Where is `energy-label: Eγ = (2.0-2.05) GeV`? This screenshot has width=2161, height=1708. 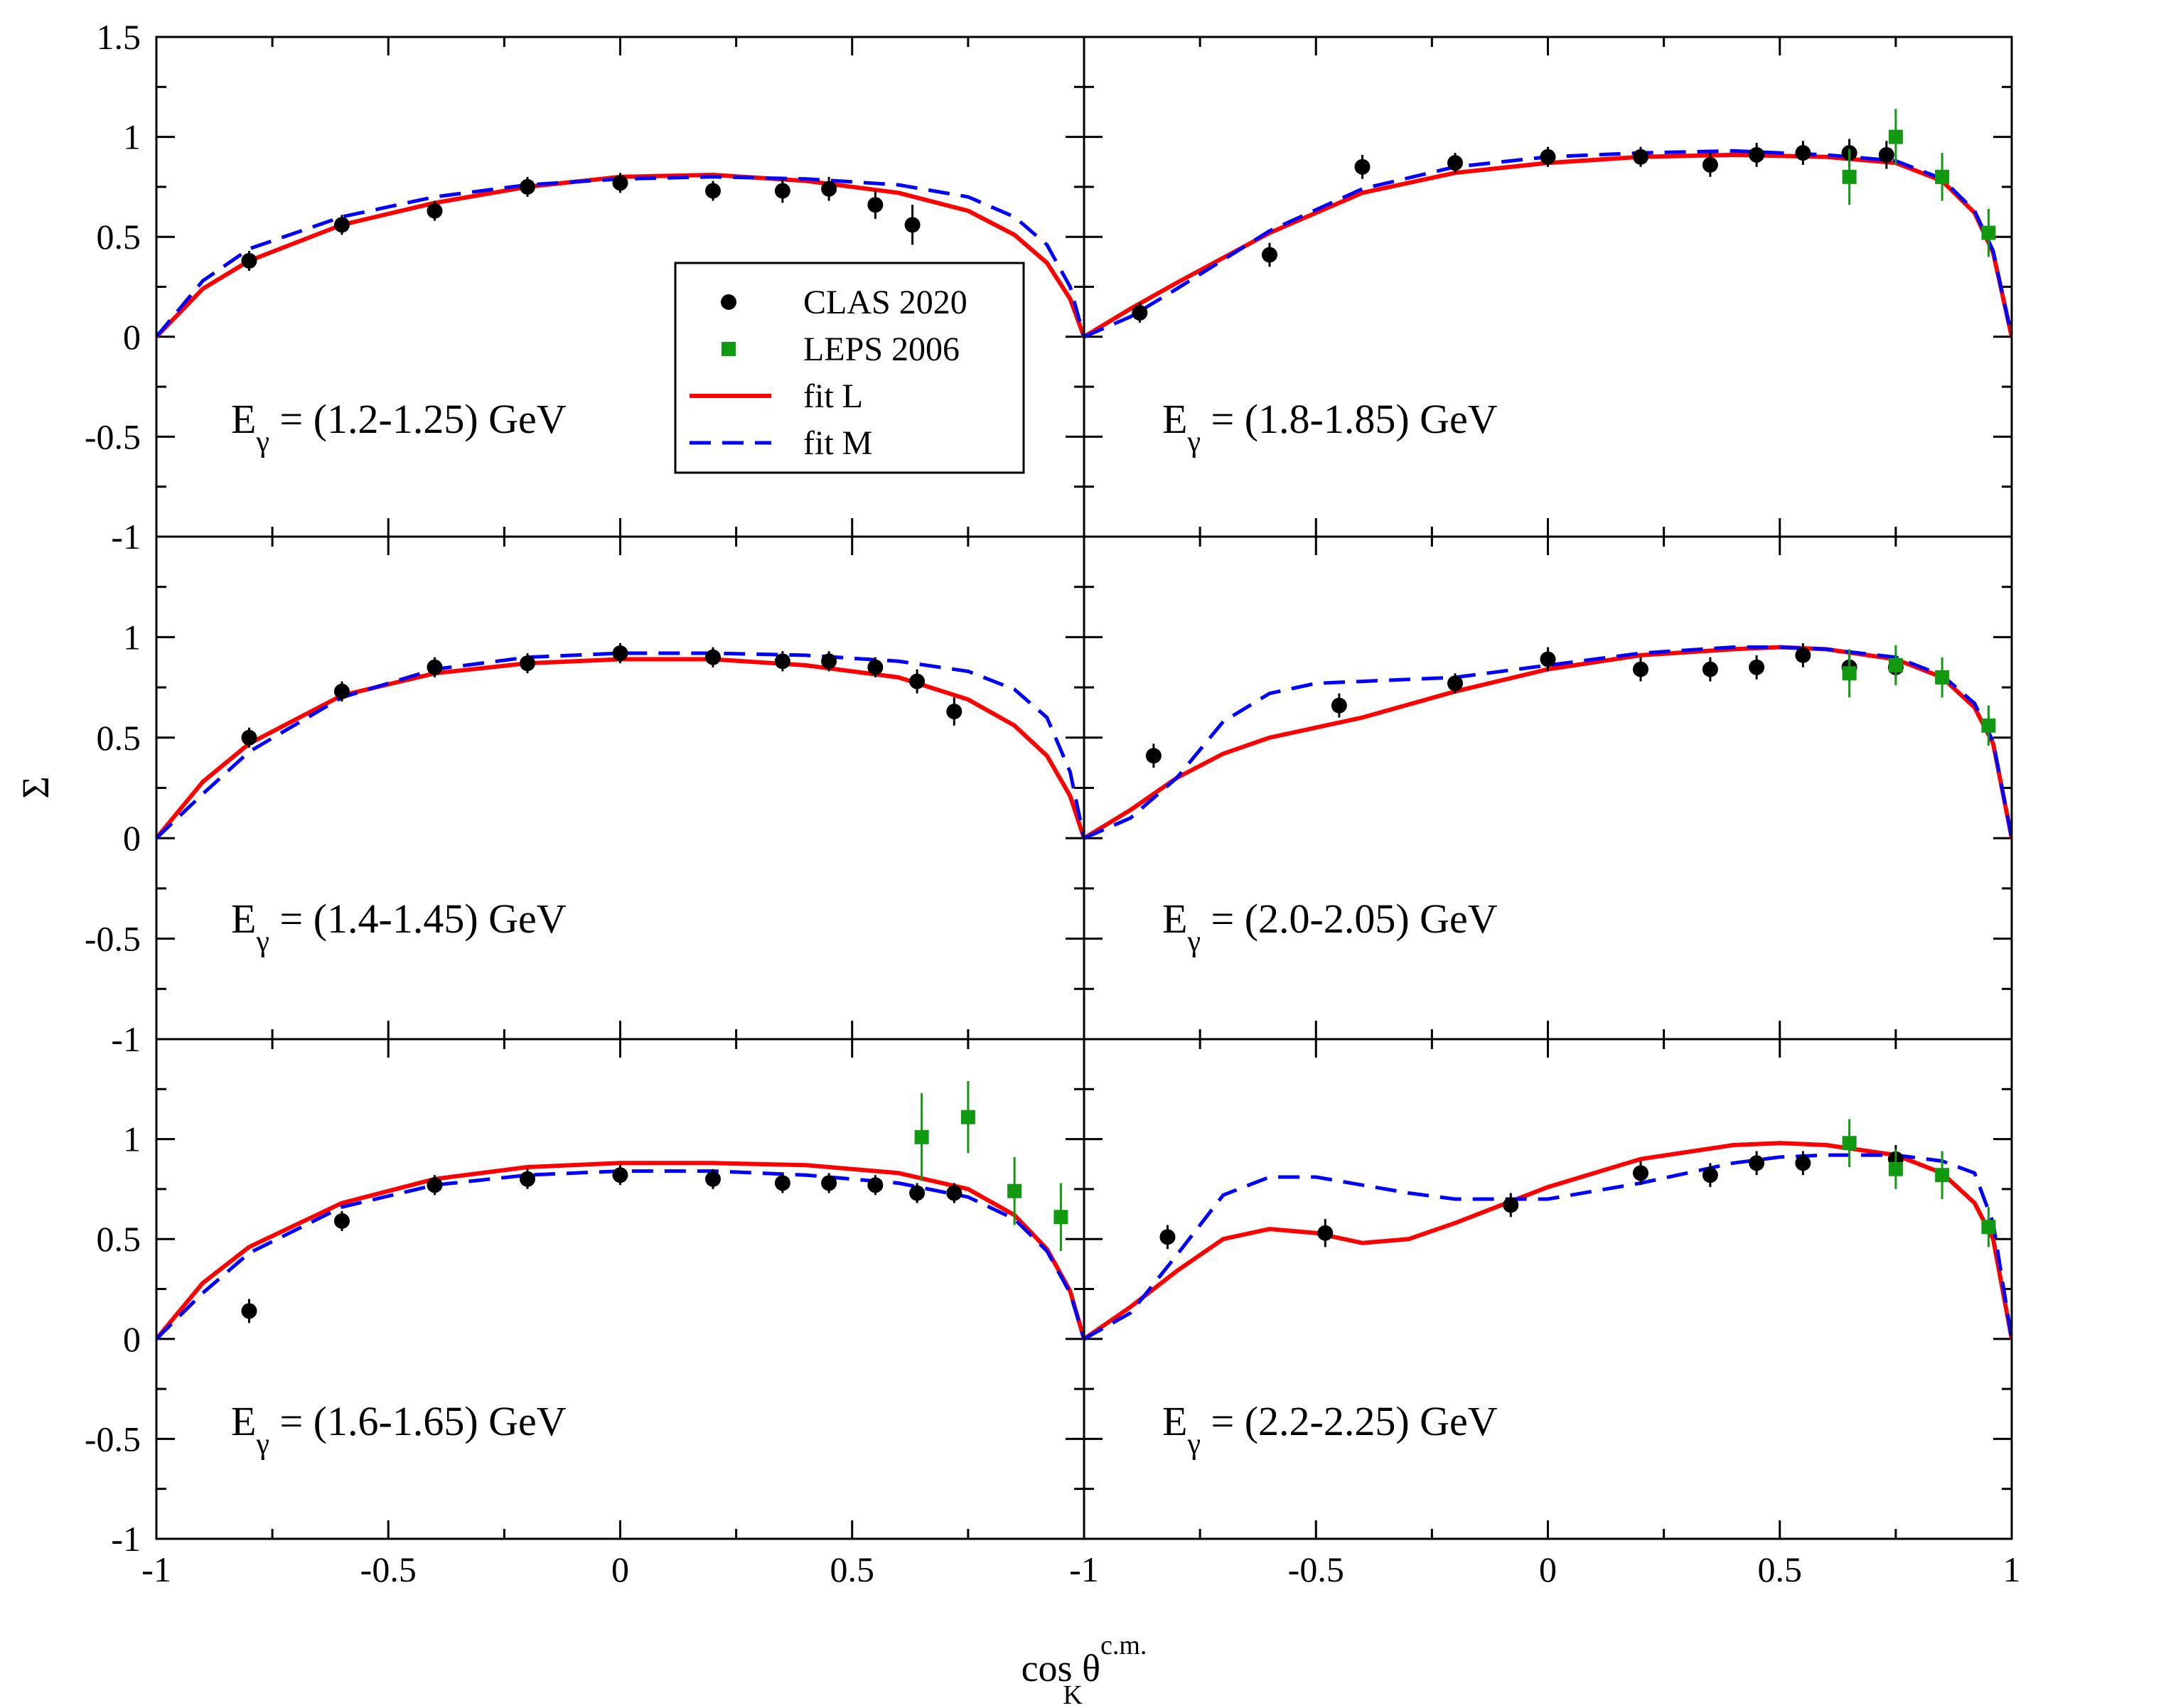
energy-label: Eγ = (2.0-2.05) GeV is located at coordinates (1330, 927).